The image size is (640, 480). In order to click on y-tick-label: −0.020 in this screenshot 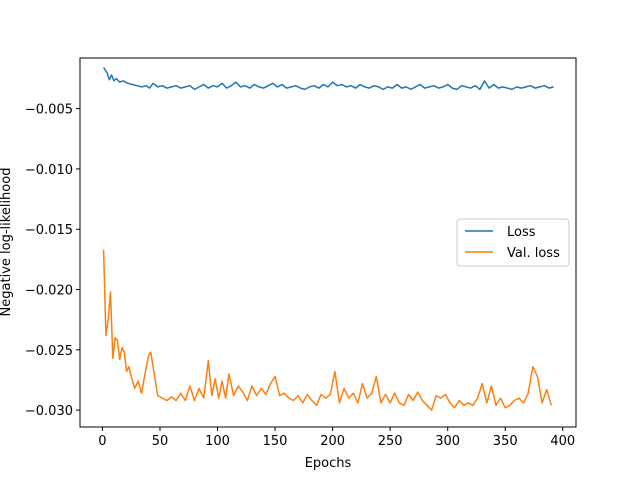, I will do `click(49, 291)`.